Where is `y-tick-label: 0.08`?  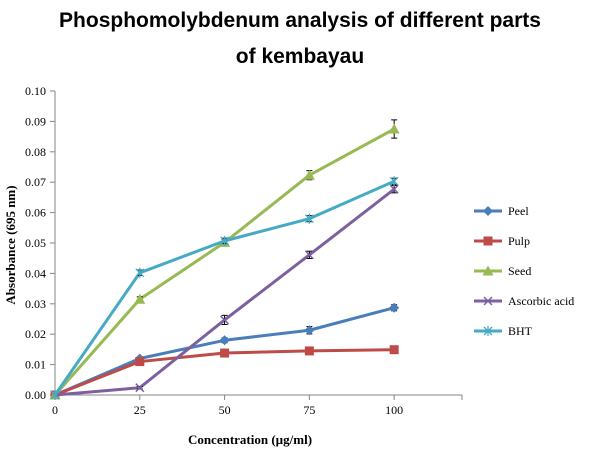
y-tick-label: 0.08 is located at coordinates (35, 152).